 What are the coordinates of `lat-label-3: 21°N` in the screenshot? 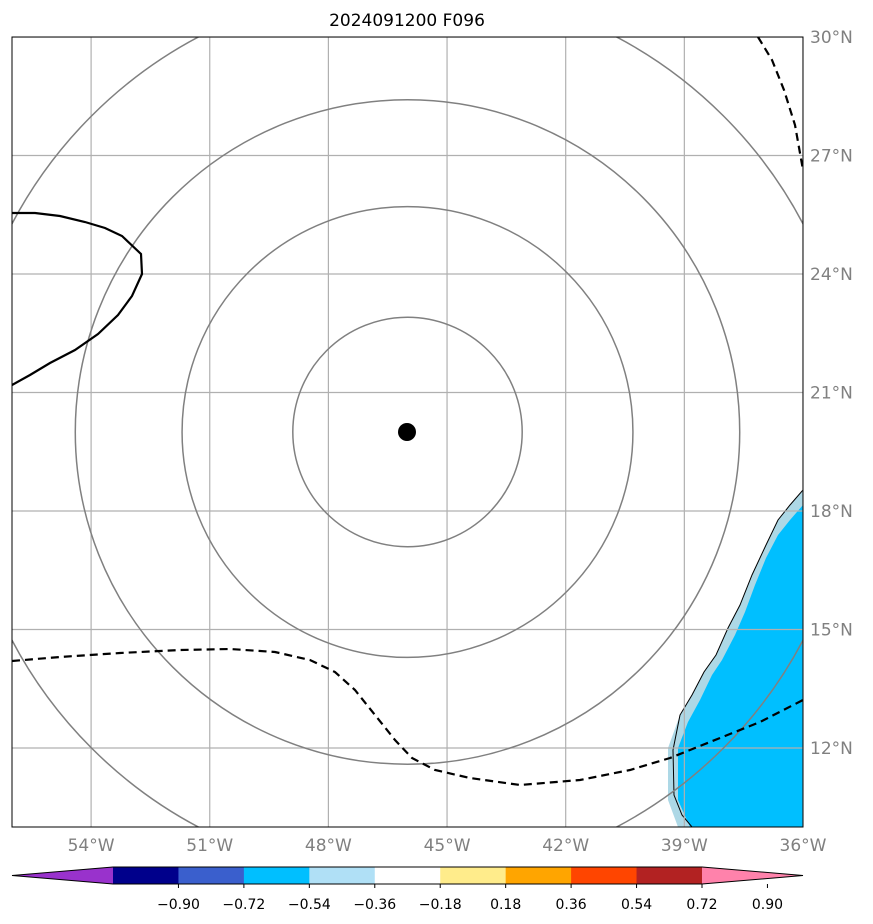 It's located at (831, 394).